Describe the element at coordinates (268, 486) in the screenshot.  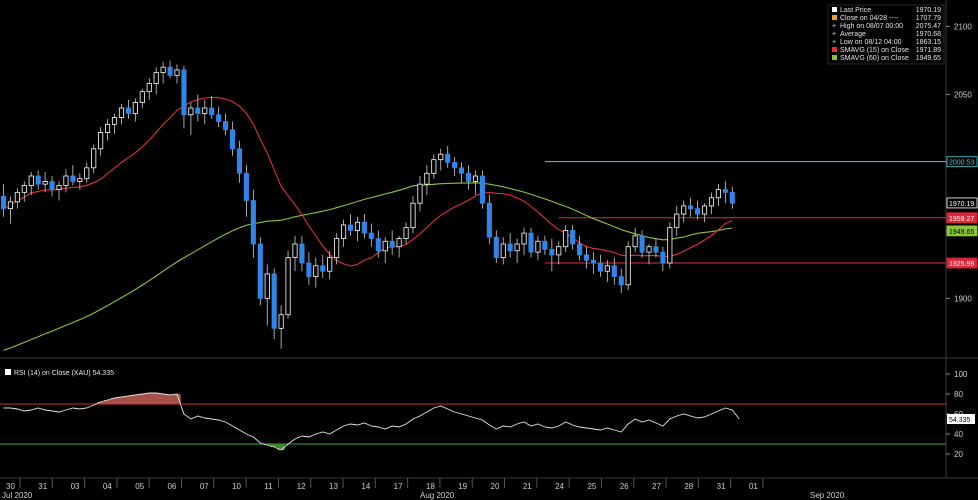
I see `x-day-label: 11` at that location.